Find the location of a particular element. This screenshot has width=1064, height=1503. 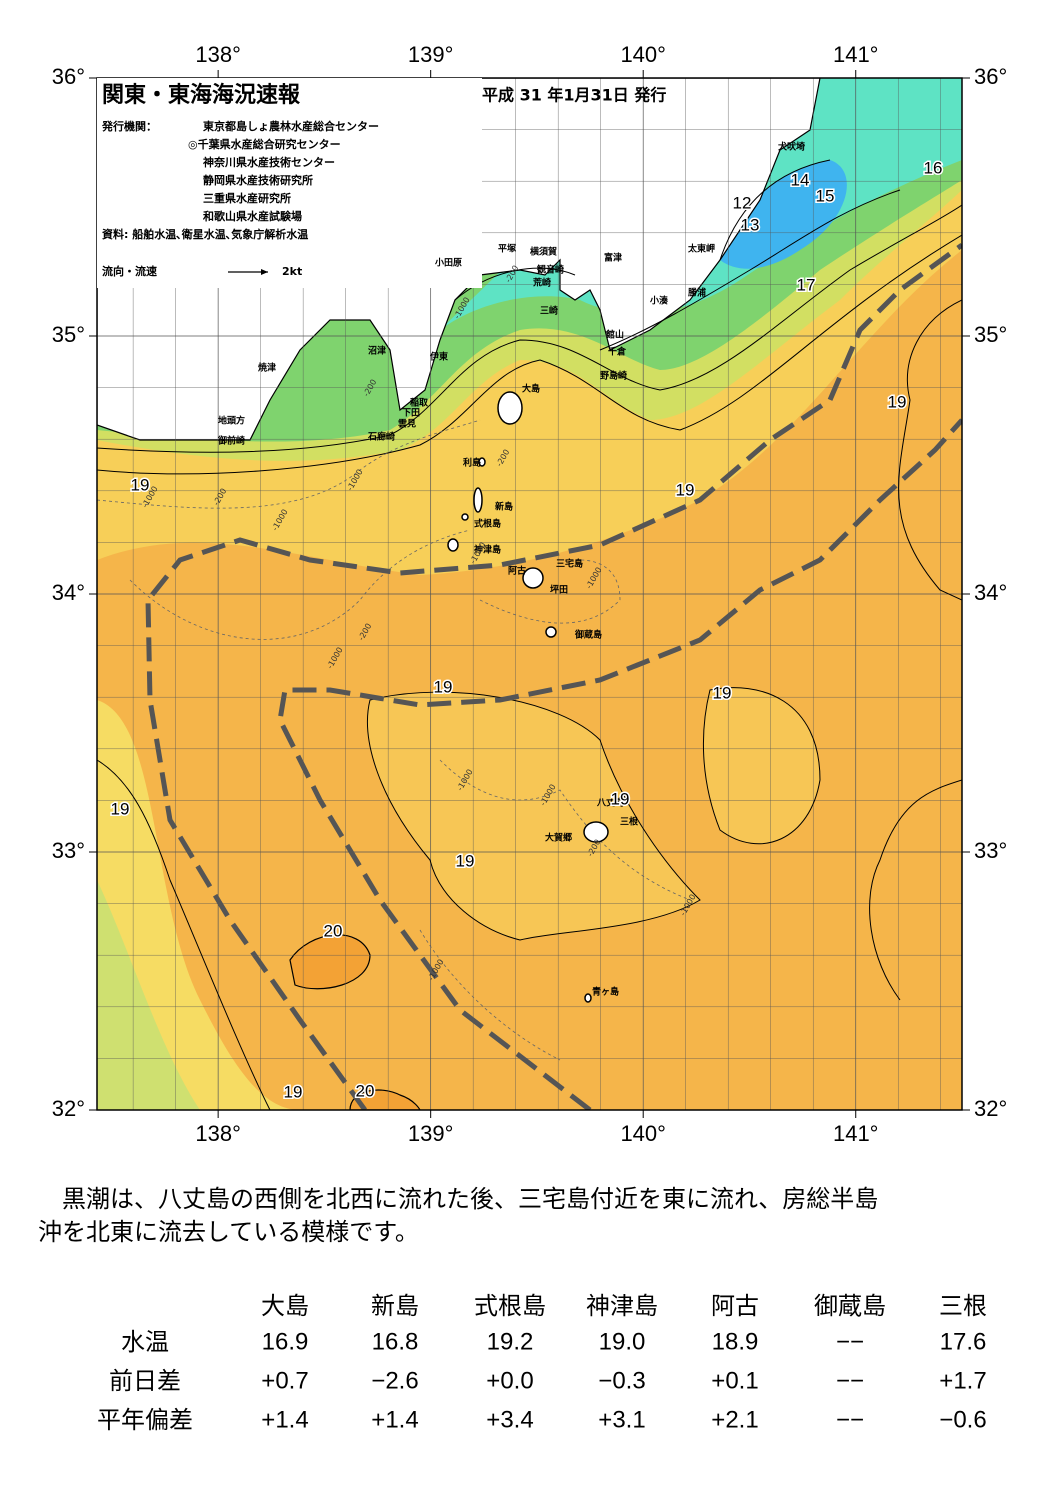

column-header: 神津島 is located at coordinates (622, 1306).